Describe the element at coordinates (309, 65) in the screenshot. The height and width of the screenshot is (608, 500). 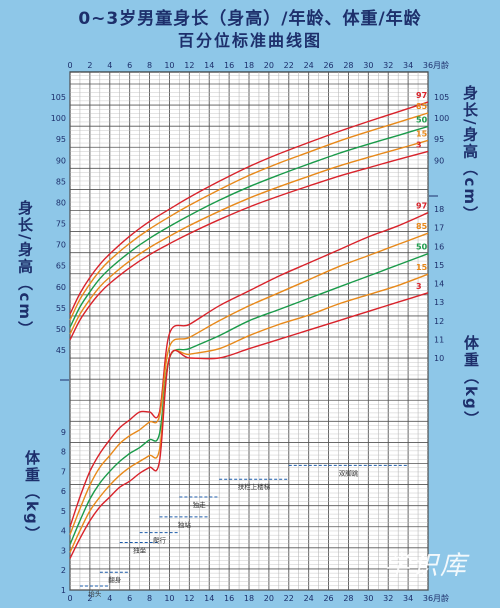
I see `x-tick-label-top: 24` at that location.